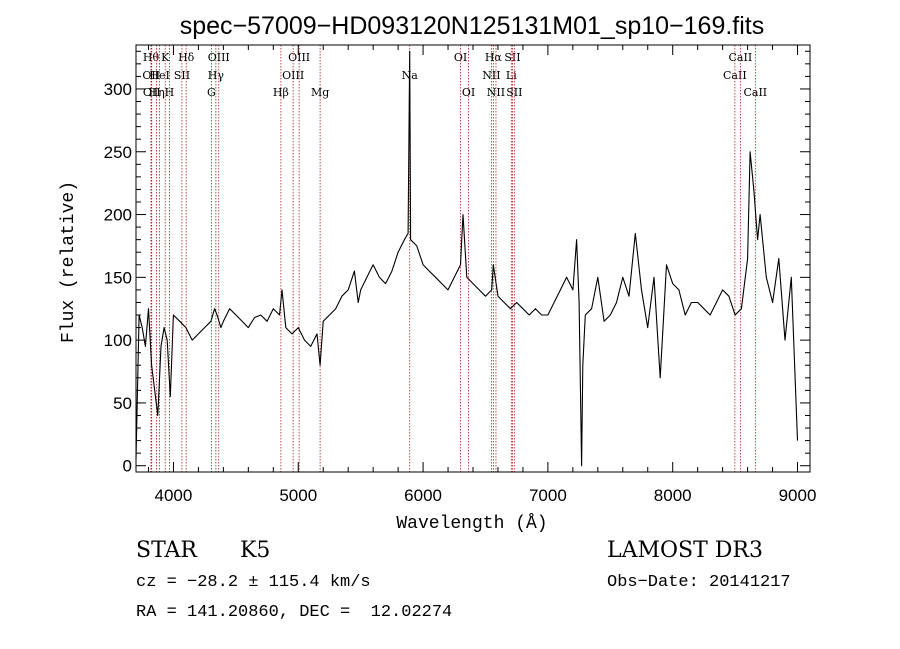  I want to click on y-tick-label: 150, so click(118, 277).